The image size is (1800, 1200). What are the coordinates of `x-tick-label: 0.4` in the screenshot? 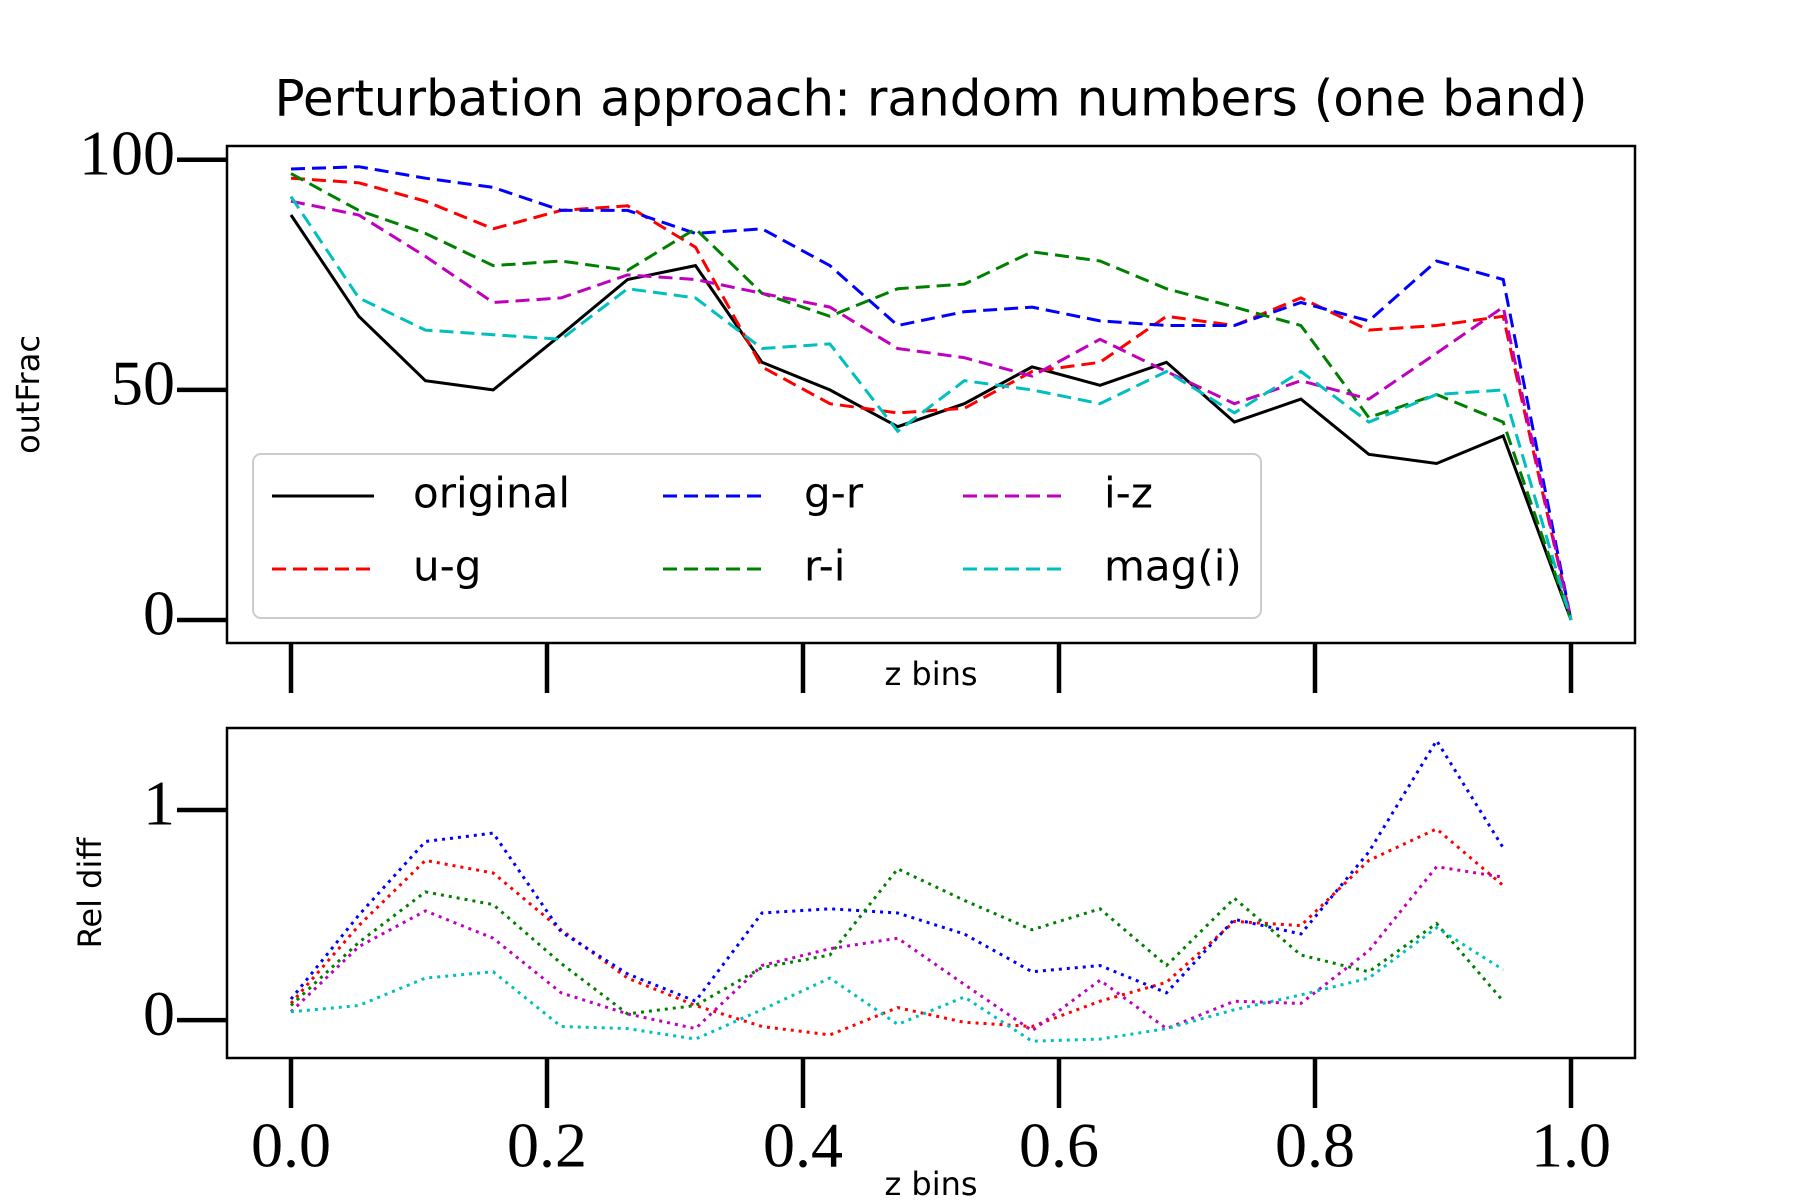 It's located at (803, 1145).